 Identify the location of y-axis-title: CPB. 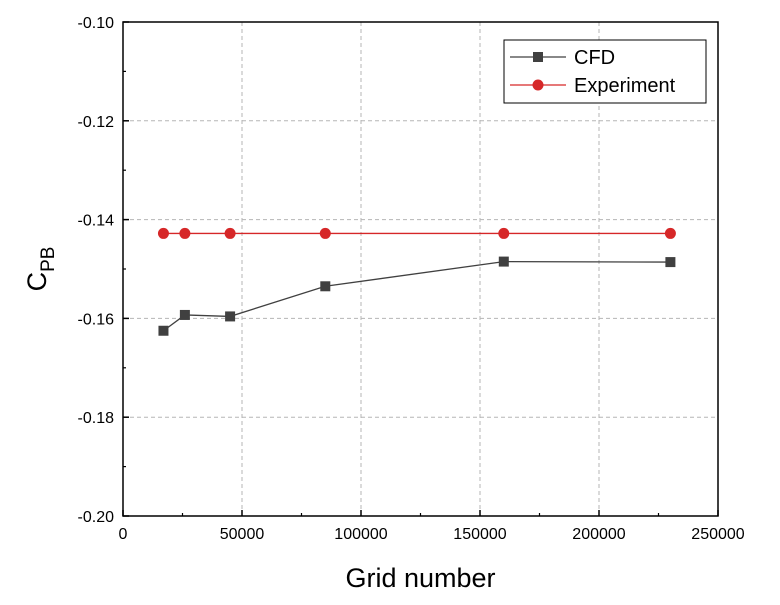
(40, 269).